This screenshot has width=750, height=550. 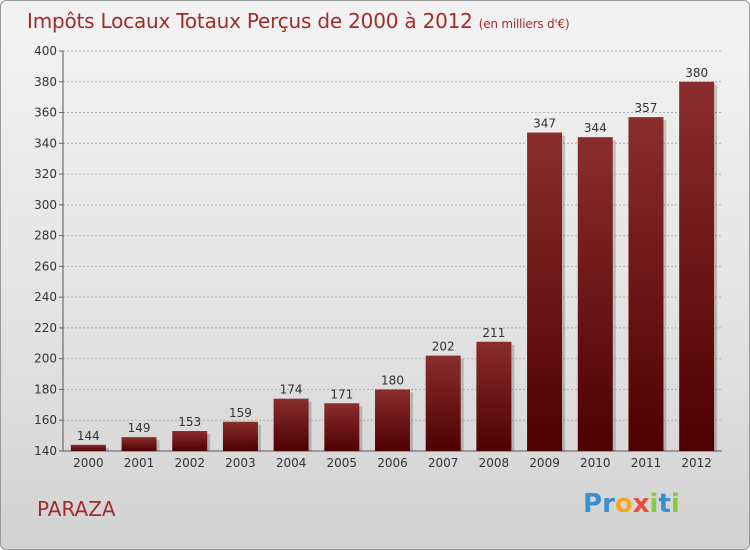 What do you see at coordinates (291, 390) in the screenshot?
I see `data-label: 174` at bounding box center [291, 390].